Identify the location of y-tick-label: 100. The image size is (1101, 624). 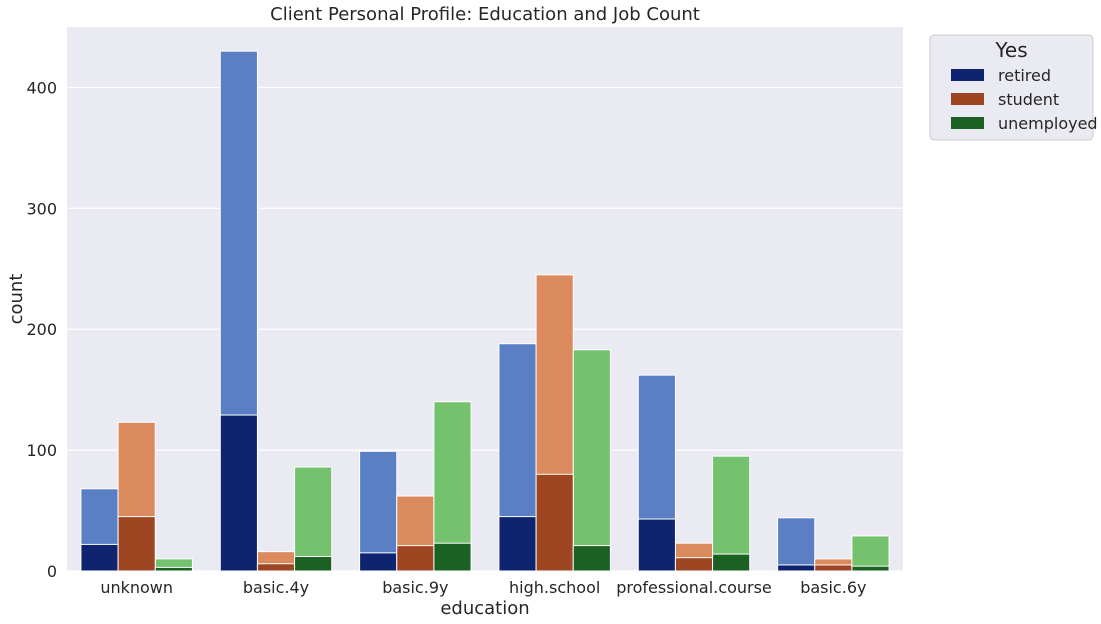
(41, 450).